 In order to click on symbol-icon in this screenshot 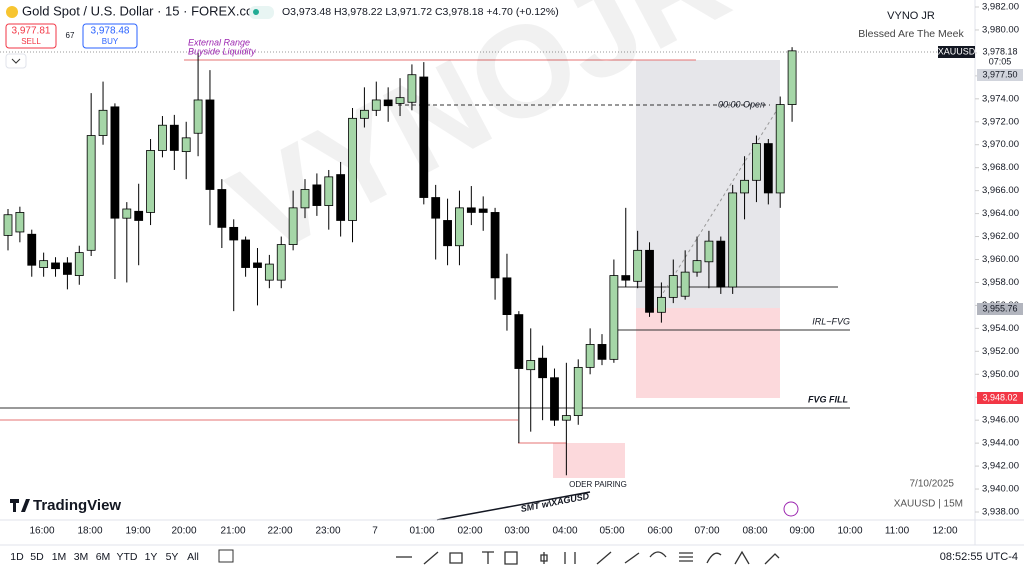, I will do `click(12, 12)`.